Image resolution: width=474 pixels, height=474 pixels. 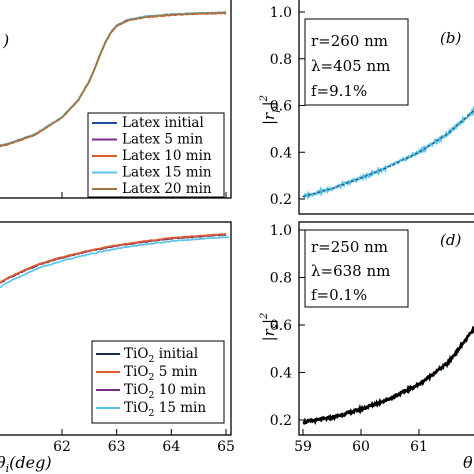 What do you see at coordinates (161, 373) in the screenshot?
I see `panel-c-legend-label: TiO2 5 min` at bounding box center [161, 373].